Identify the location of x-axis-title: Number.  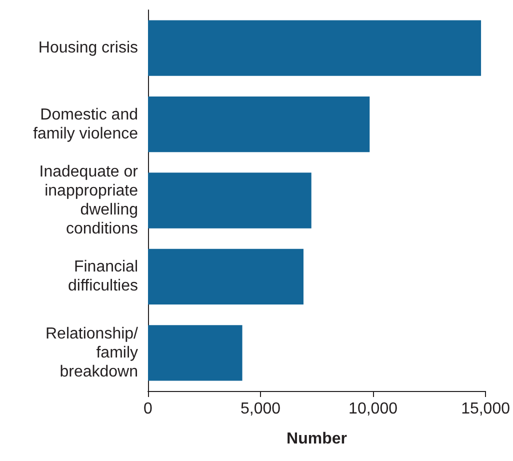
(316, 439).